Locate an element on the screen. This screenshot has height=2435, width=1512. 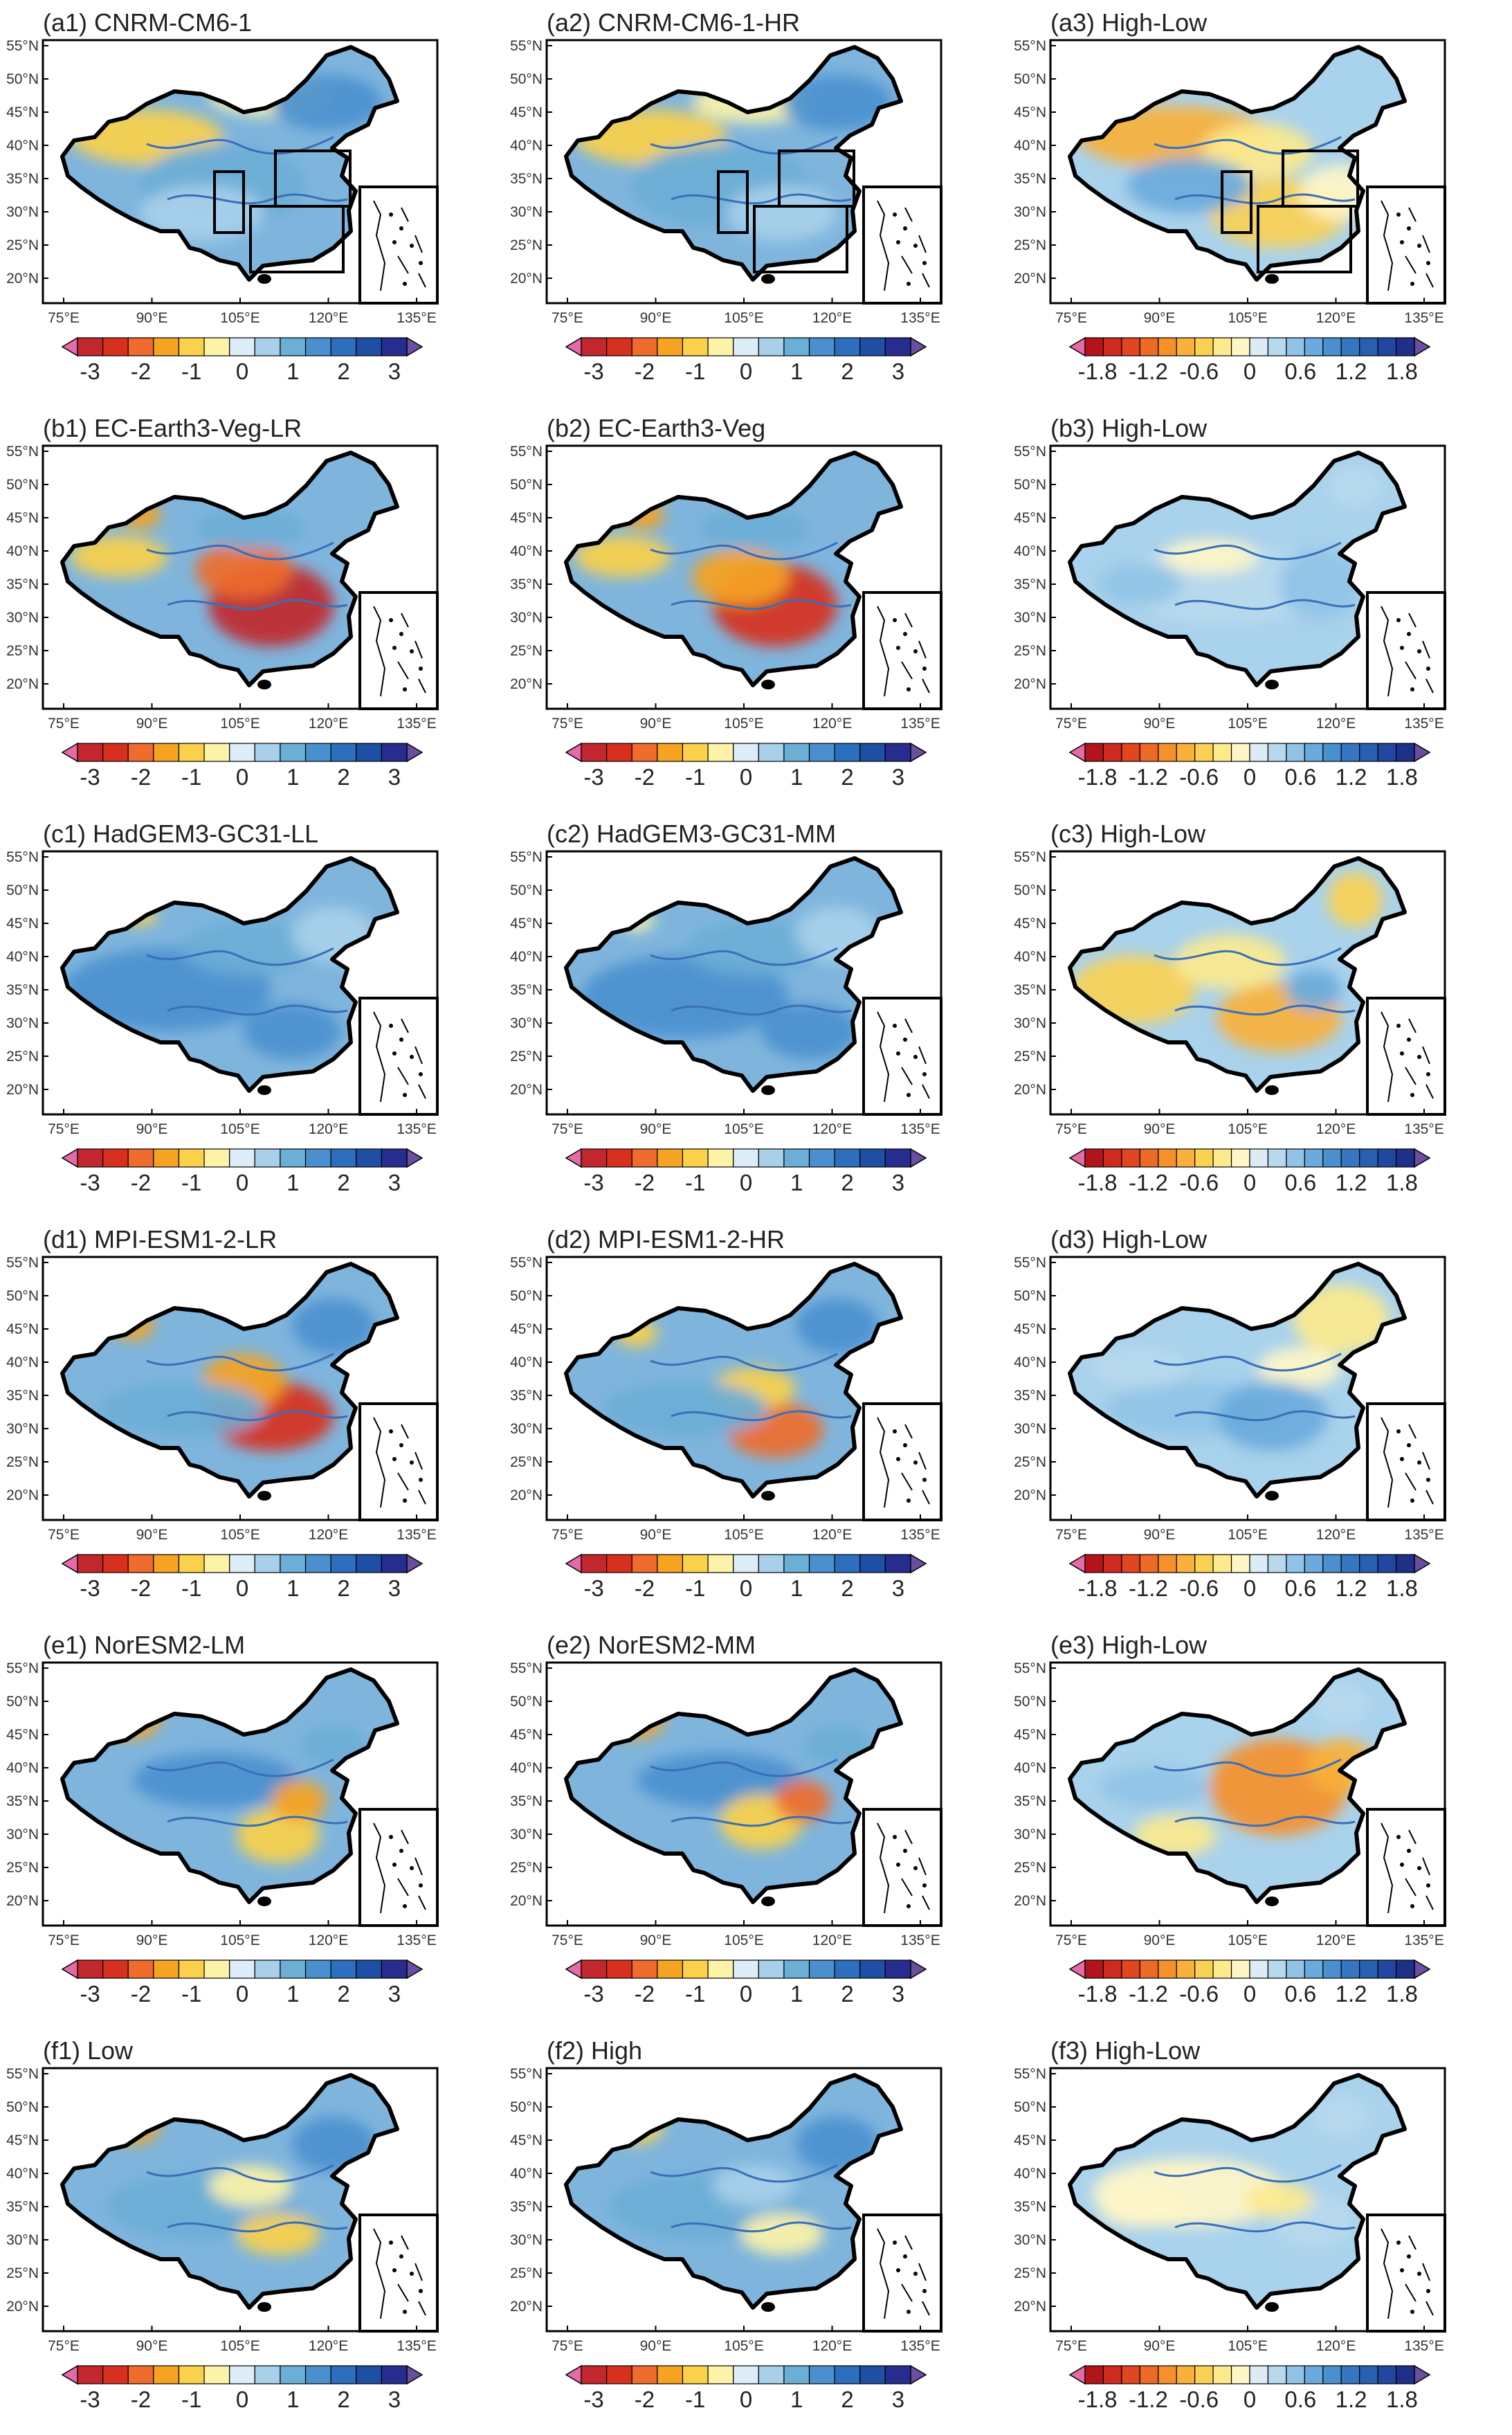
panel-title: (f1) Low is located at coordinates (88, 2050).